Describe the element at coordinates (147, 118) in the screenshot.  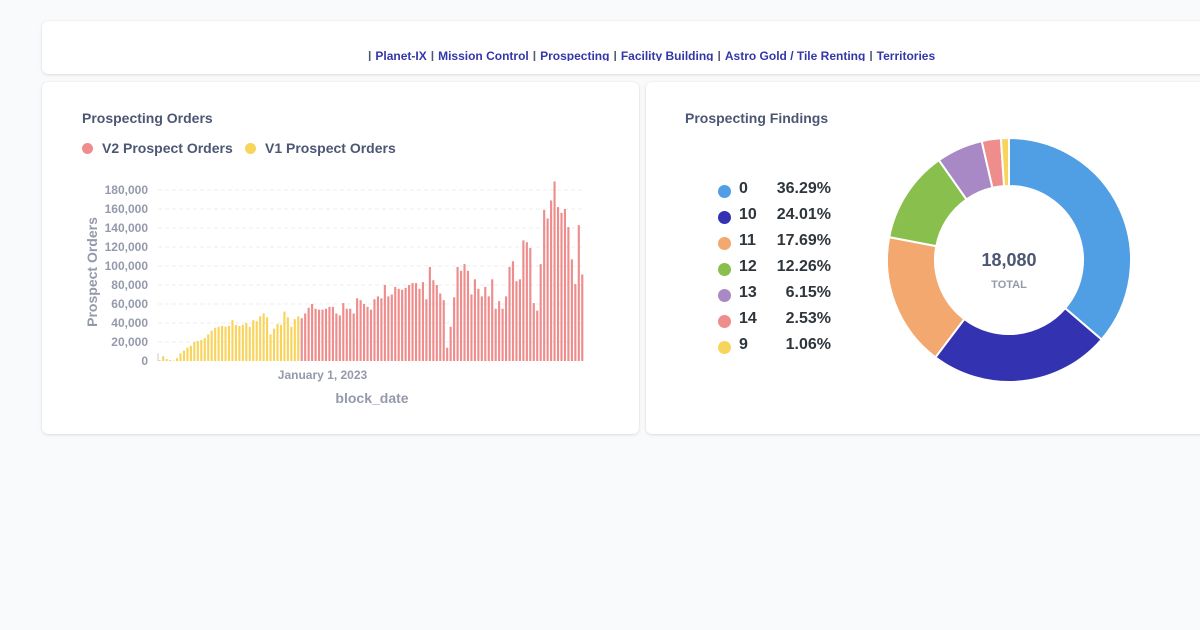
I see `orders-title: Prospecting Orders` at that location.